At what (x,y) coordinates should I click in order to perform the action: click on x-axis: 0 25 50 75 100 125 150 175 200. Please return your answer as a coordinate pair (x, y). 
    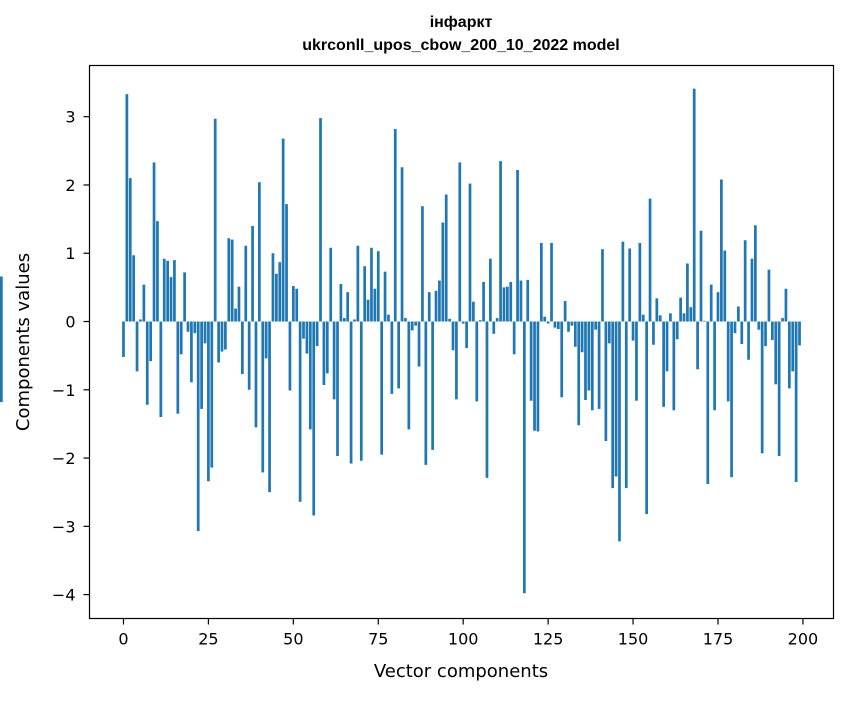
    Looking at the image, I should click on (468, 633).